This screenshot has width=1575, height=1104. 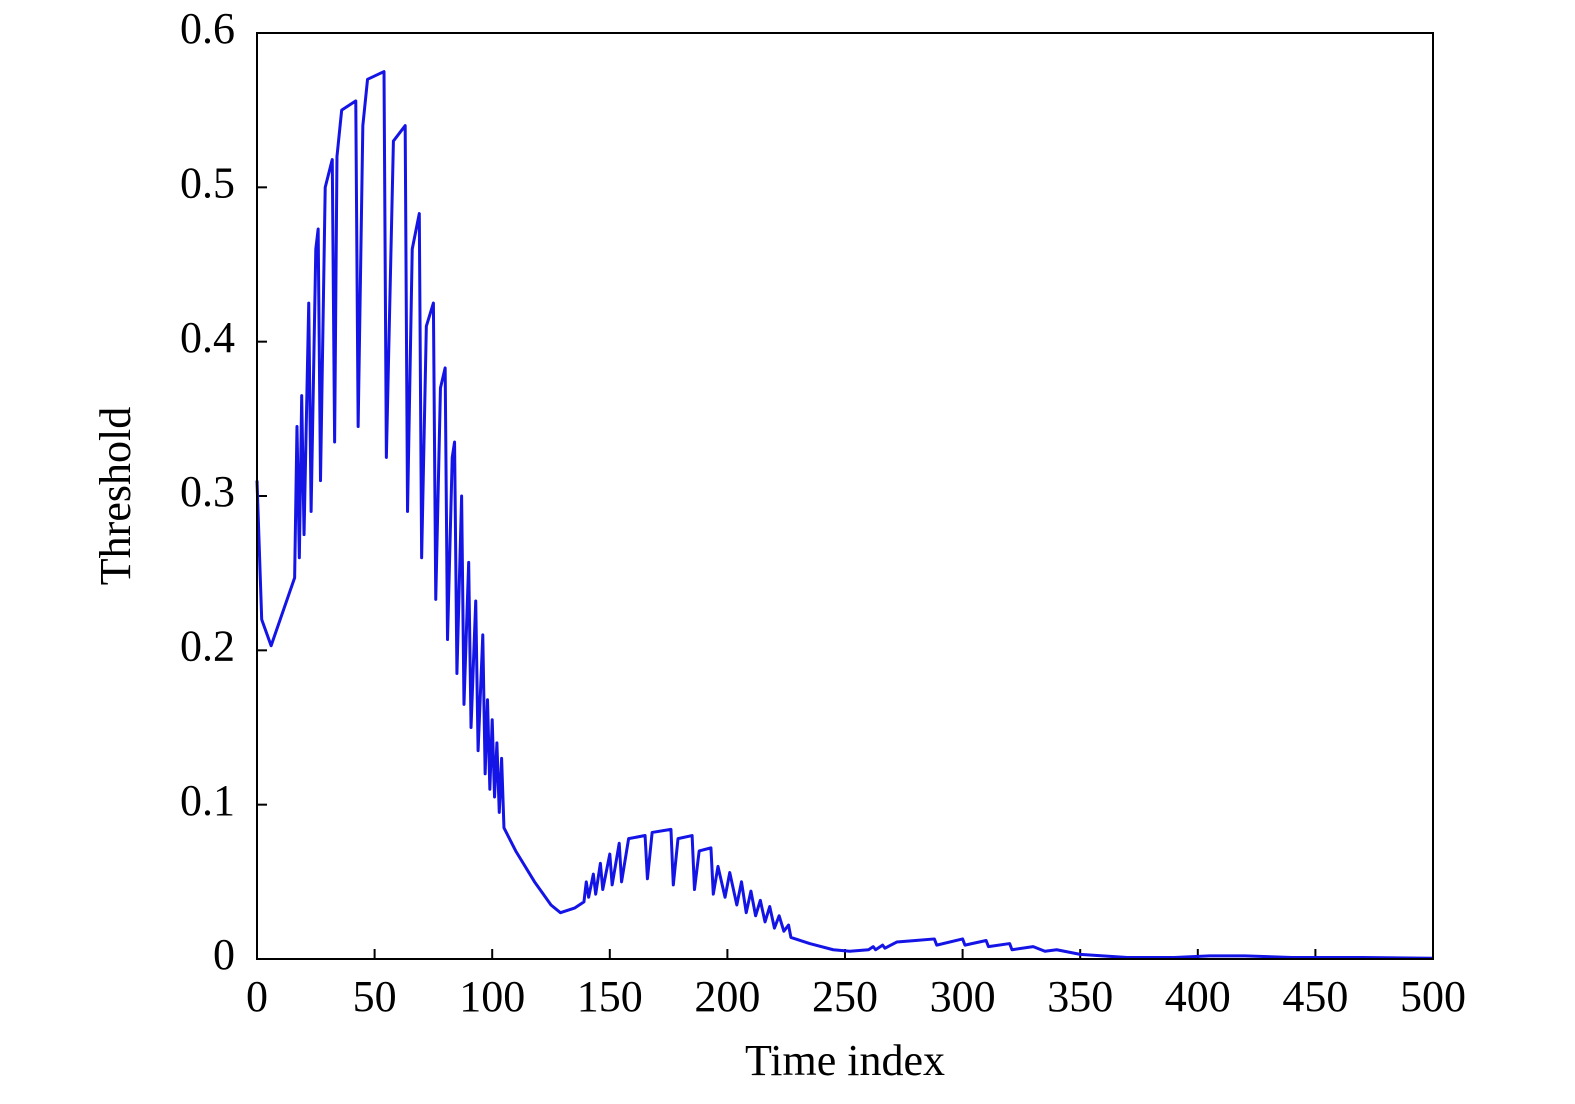 I want to click on x-tick-label: 100, so click(x=492, y=996).